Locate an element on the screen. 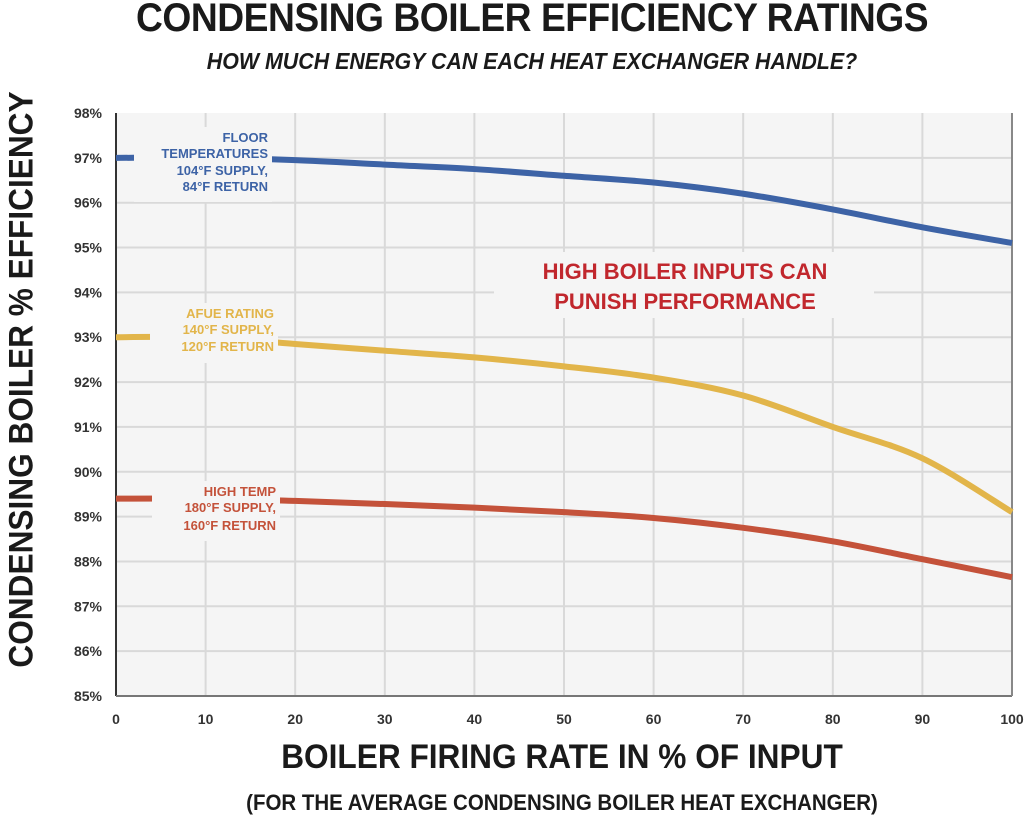 Image resolution: width=1024 pixels, height=822 pixels. x-tick-label: 50 is located at coordinates (564, 719).